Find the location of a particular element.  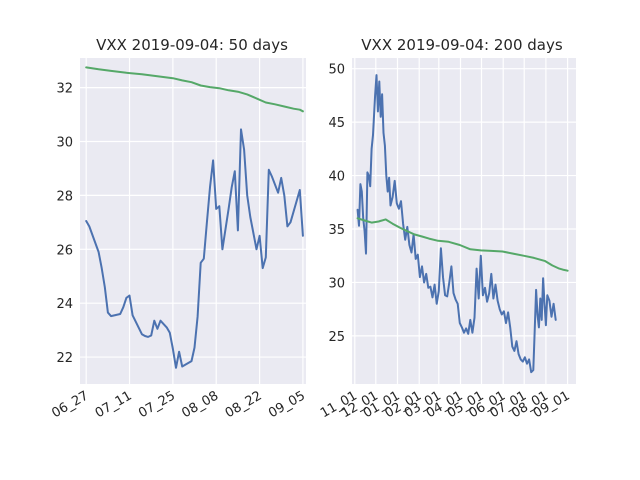

chart-title: VXX 2019-09-04: 50 days is located at coordinates (192, 45).